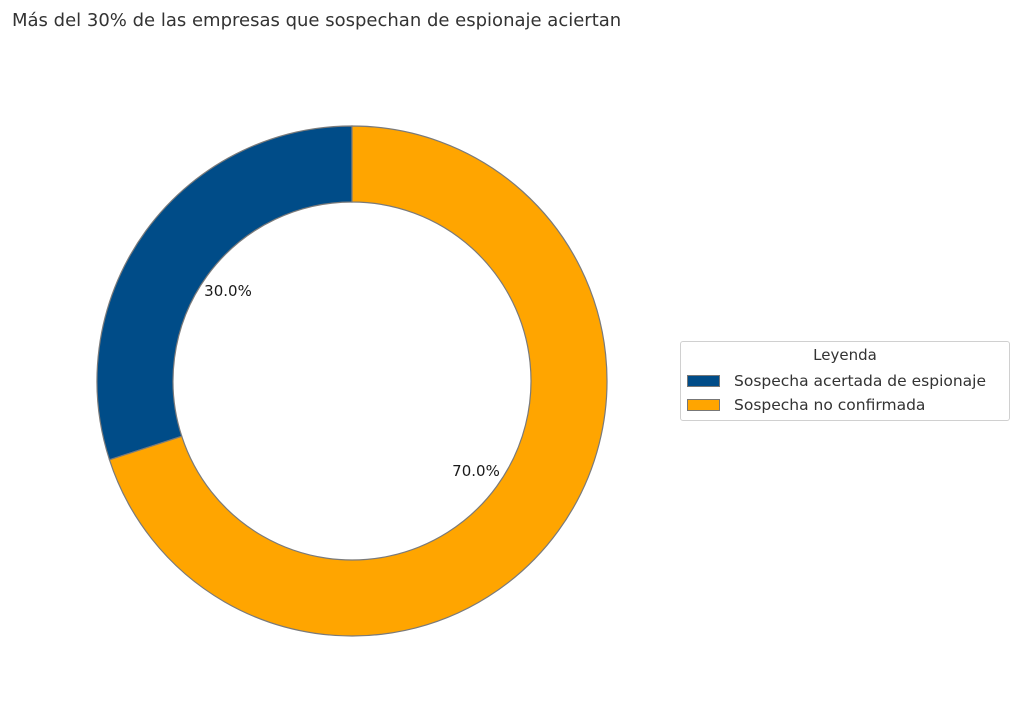 The height and width of the screenshot is (712, 1024). Describe the element at coordinates (476, 471) in the screenshot. I see `slice-label-suspicion-unconfirmed: 70.0%` at that location.